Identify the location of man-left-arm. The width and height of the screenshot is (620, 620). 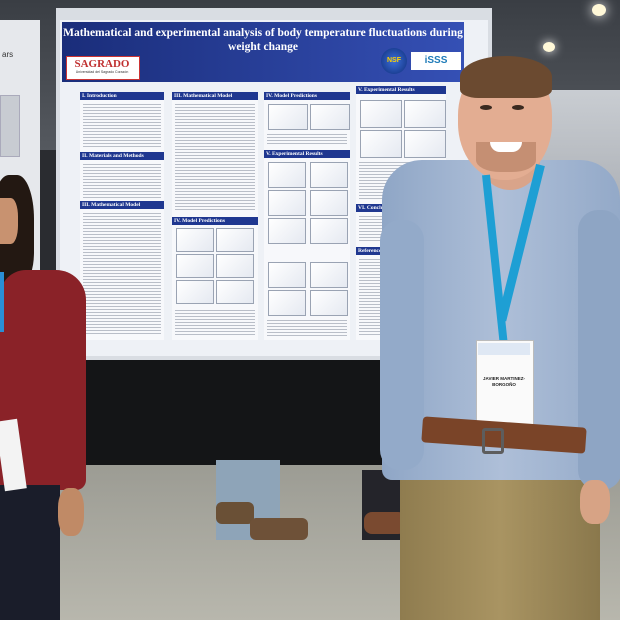
(402, 345).